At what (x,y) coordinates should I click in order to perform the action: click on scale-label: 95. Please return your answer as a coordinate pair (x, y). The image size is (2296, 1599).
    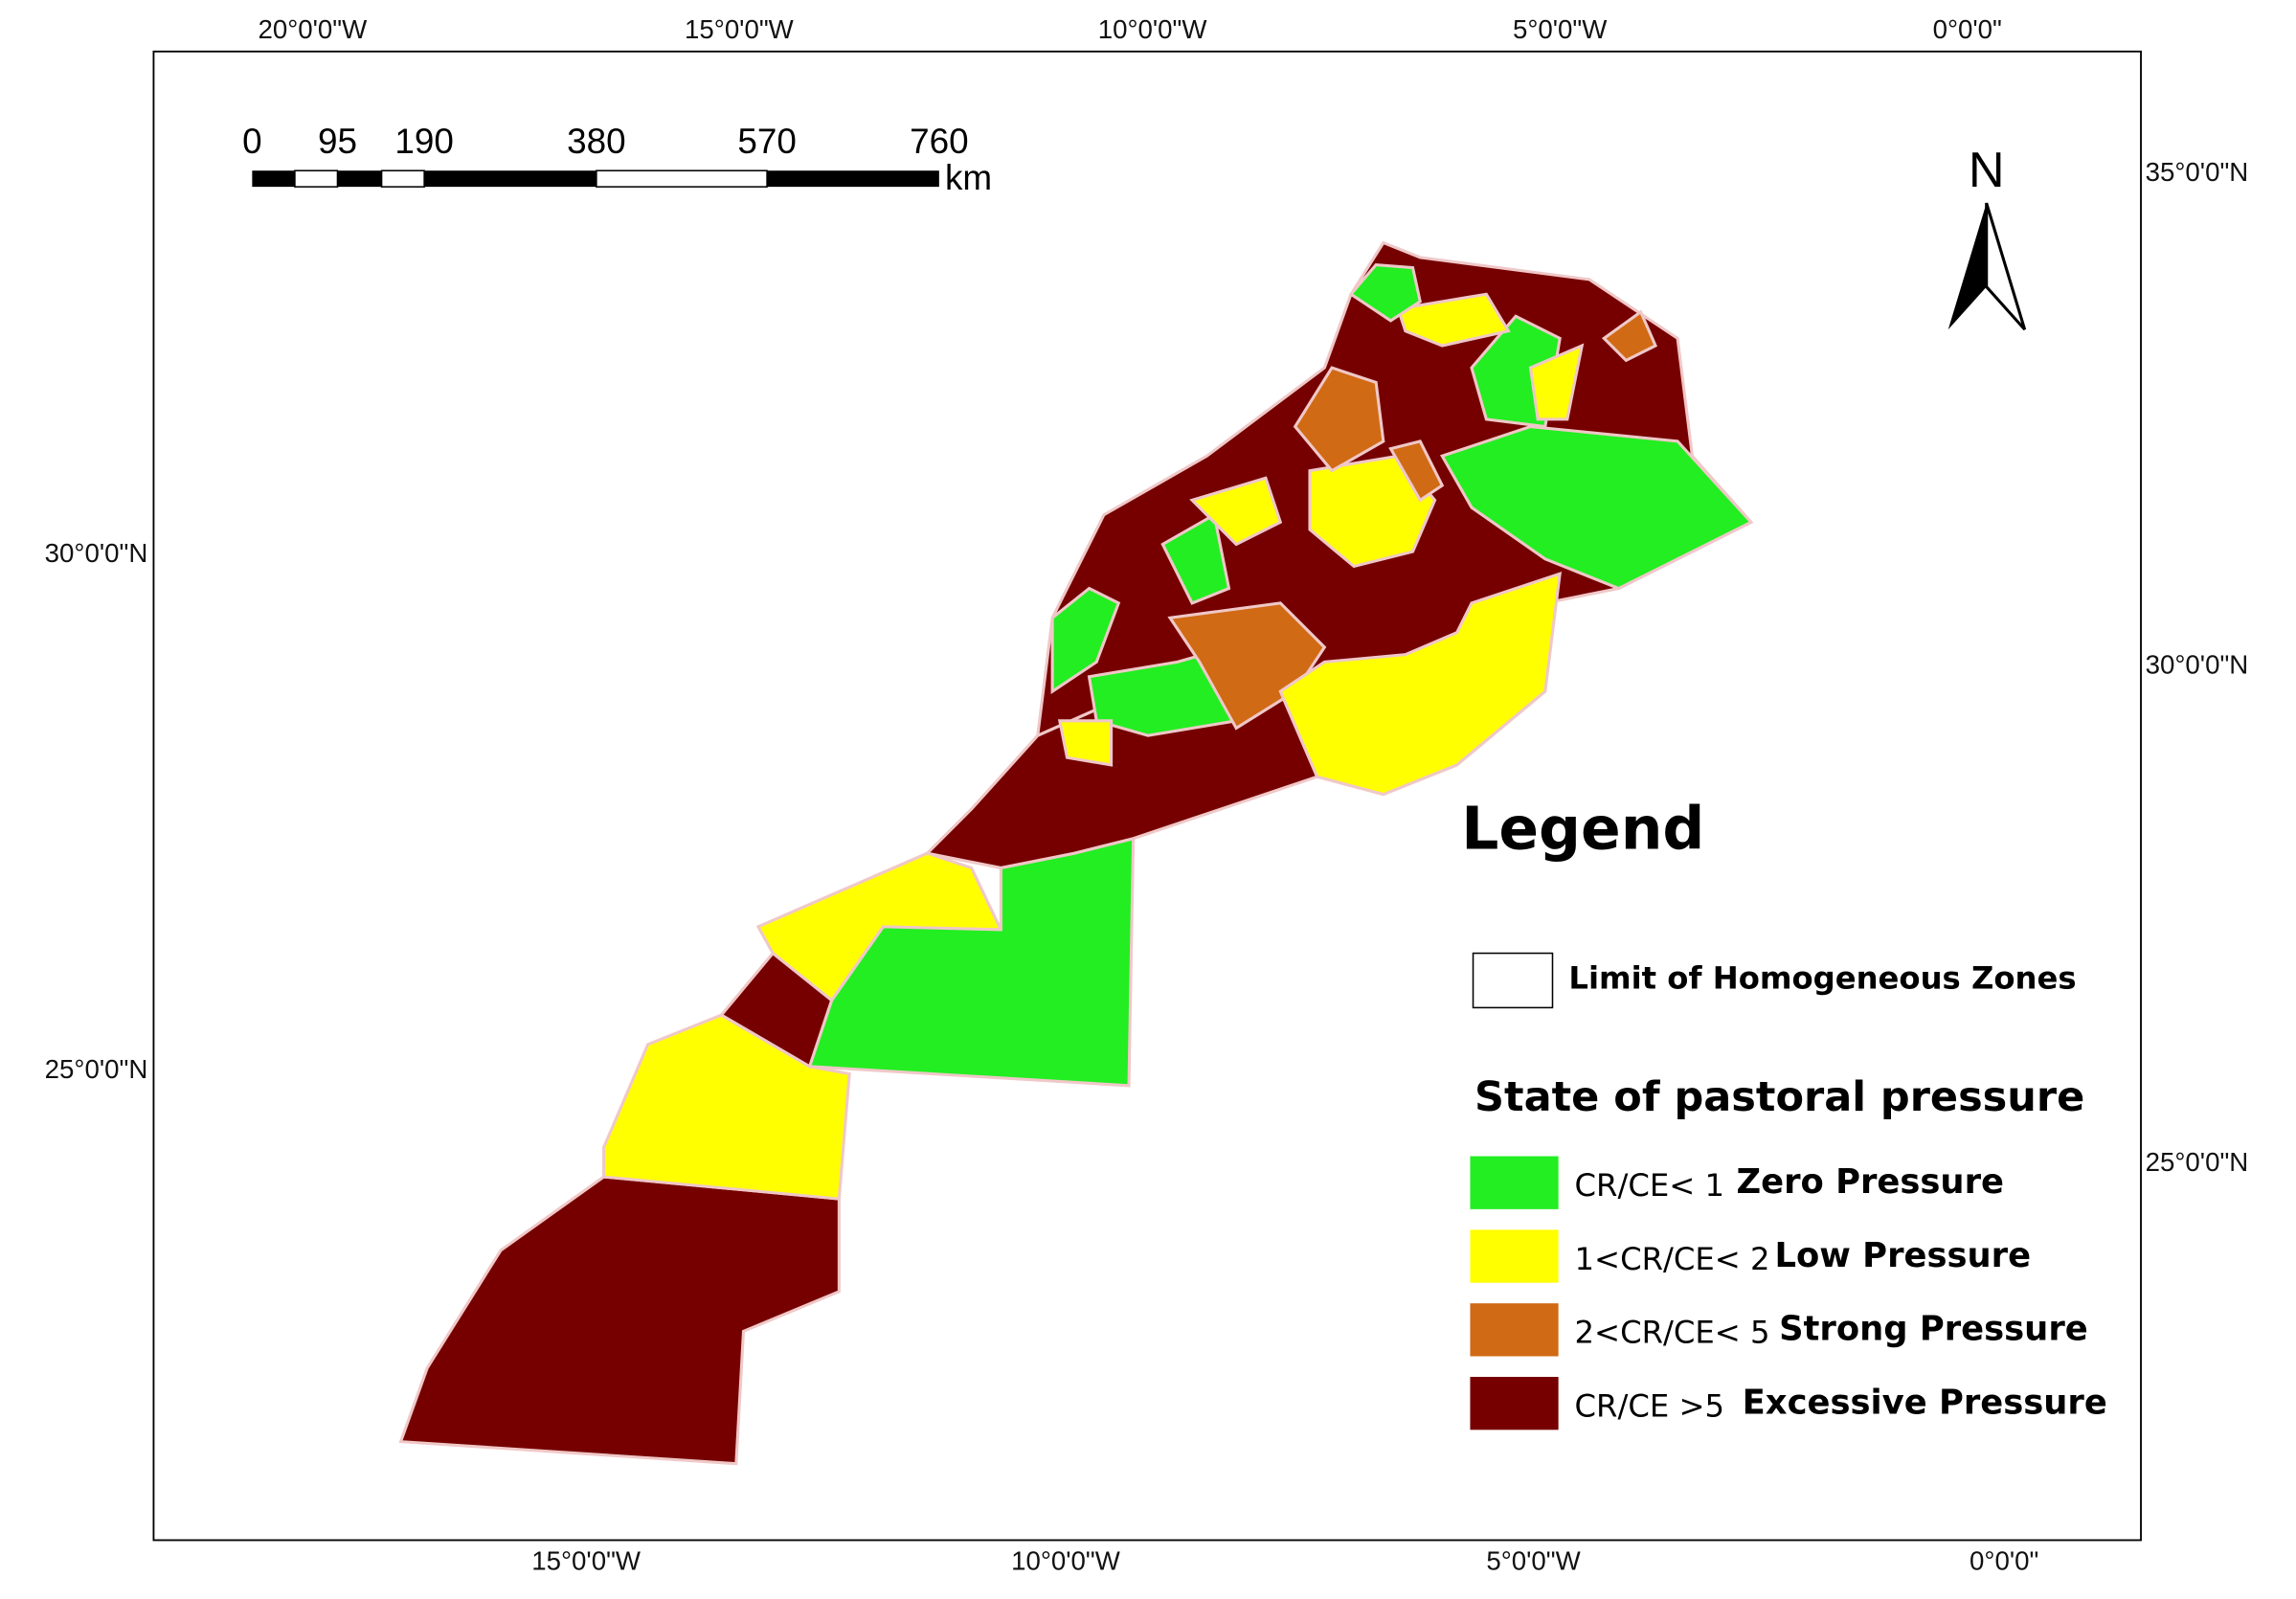
    Looking at the image, I should click on (337, 141).